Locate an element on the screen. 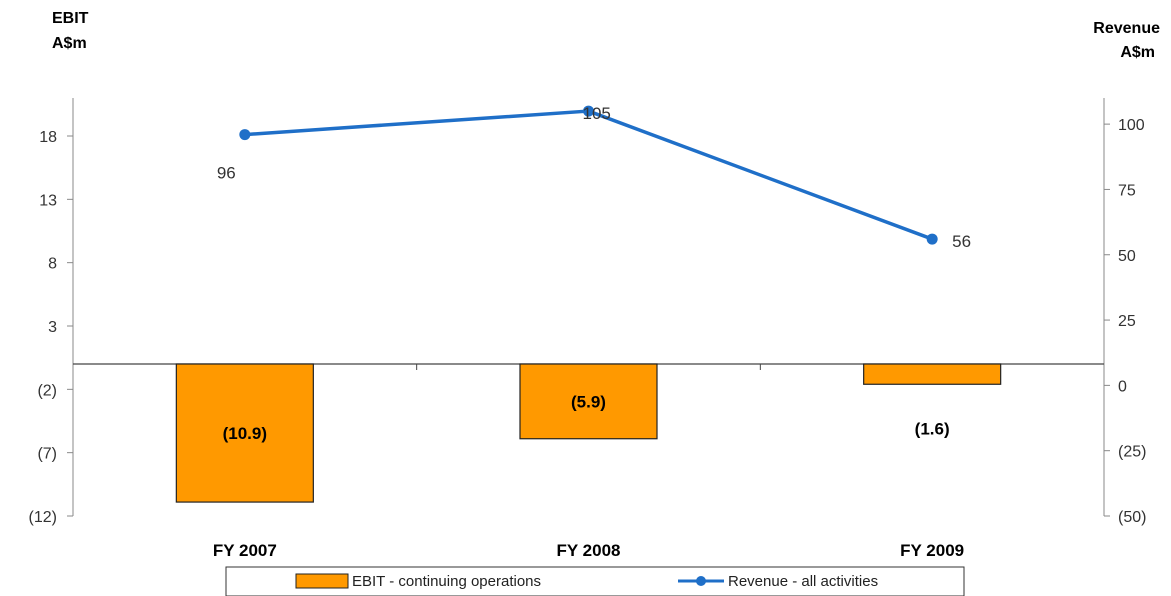 This screenshot has width=1171, height=596. left-tick-label: 18 is located at coordinates (48, 137).